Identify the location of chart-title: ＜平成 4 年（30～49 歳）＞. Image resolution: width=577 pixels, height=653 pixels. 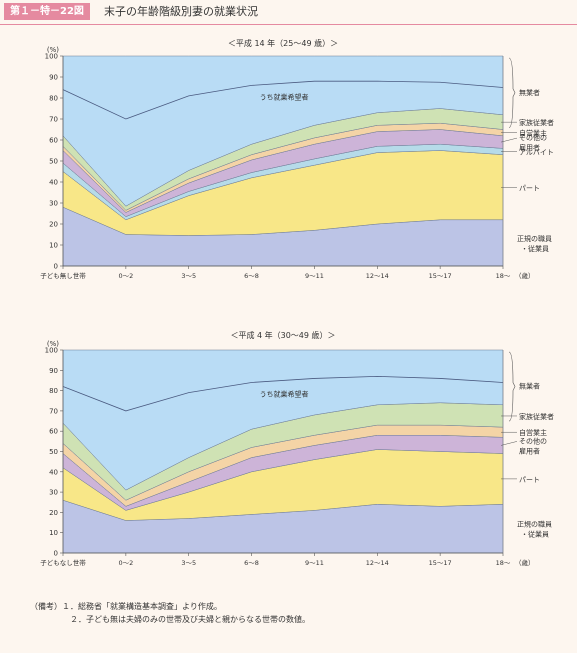
(282, 335).